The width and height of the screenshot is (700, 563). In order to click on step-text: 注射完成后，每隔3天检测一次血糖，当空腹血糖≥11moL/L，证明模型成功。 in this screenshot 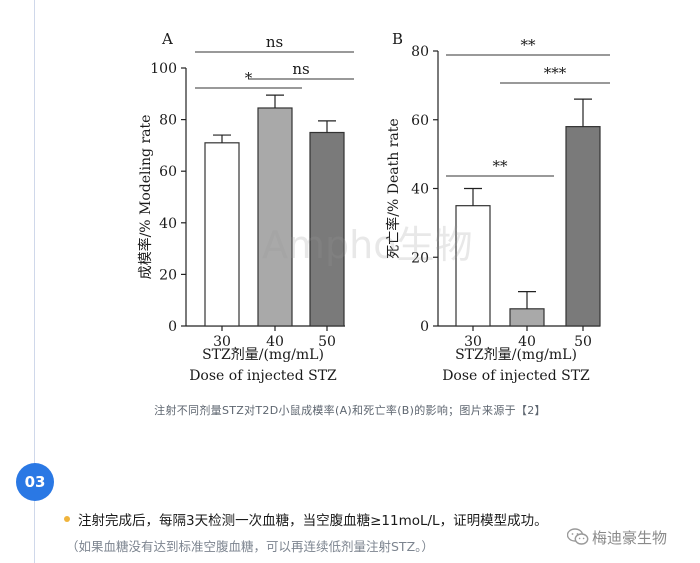, I will do `click(313, 521)`.